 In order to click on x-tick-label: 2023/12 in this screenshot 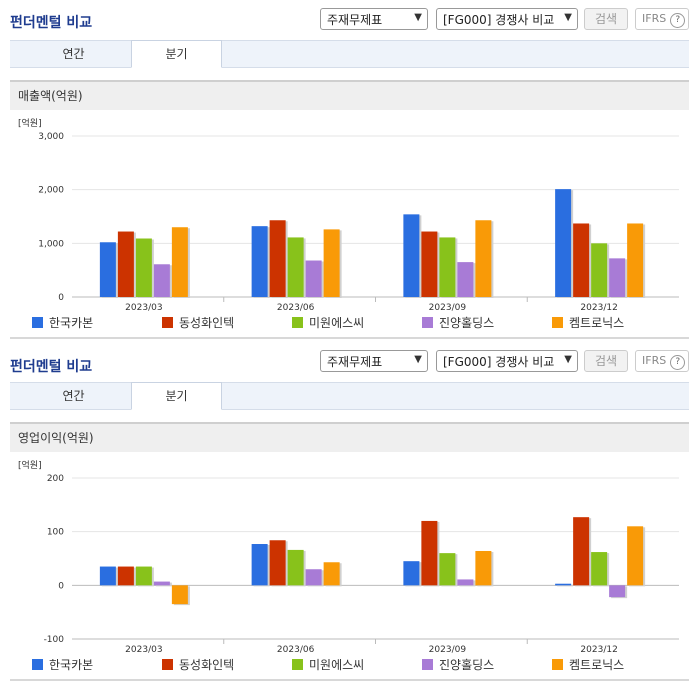, I will do `click(598, 308)`.